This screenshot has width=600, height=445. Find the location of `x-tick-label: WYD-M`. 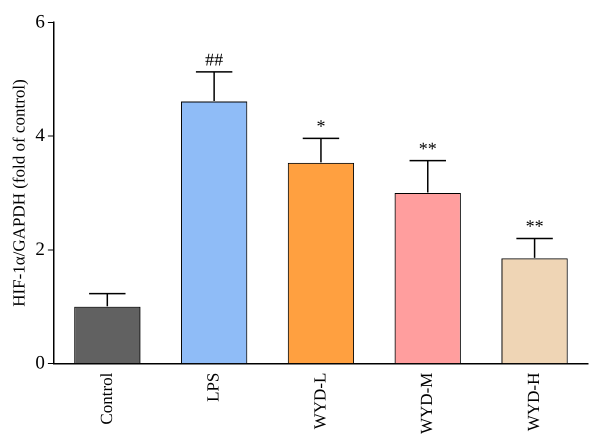

x-tick-label: WYD-M is located at coordinates (426, 403).